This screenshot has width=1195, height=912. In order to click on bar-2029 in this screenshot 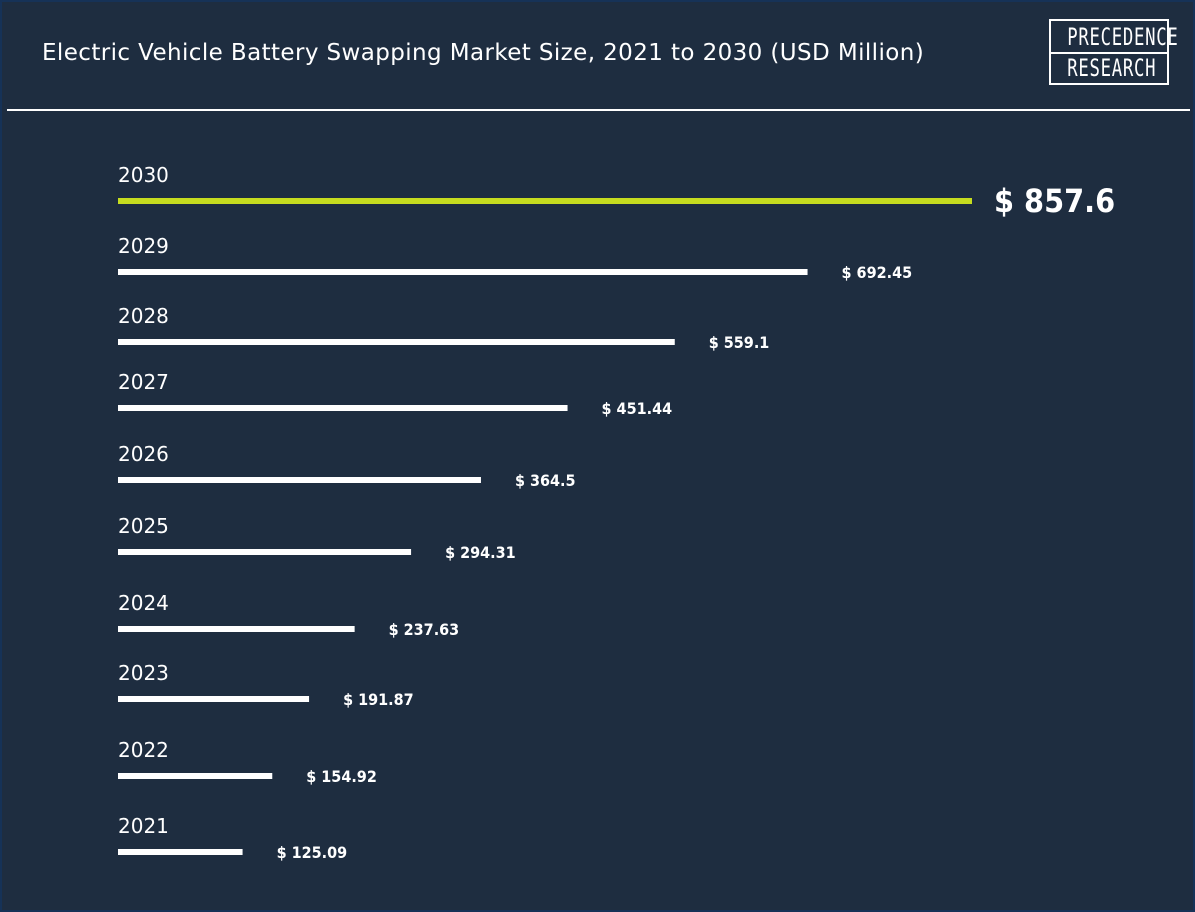, I will do `click(463, 272)`.